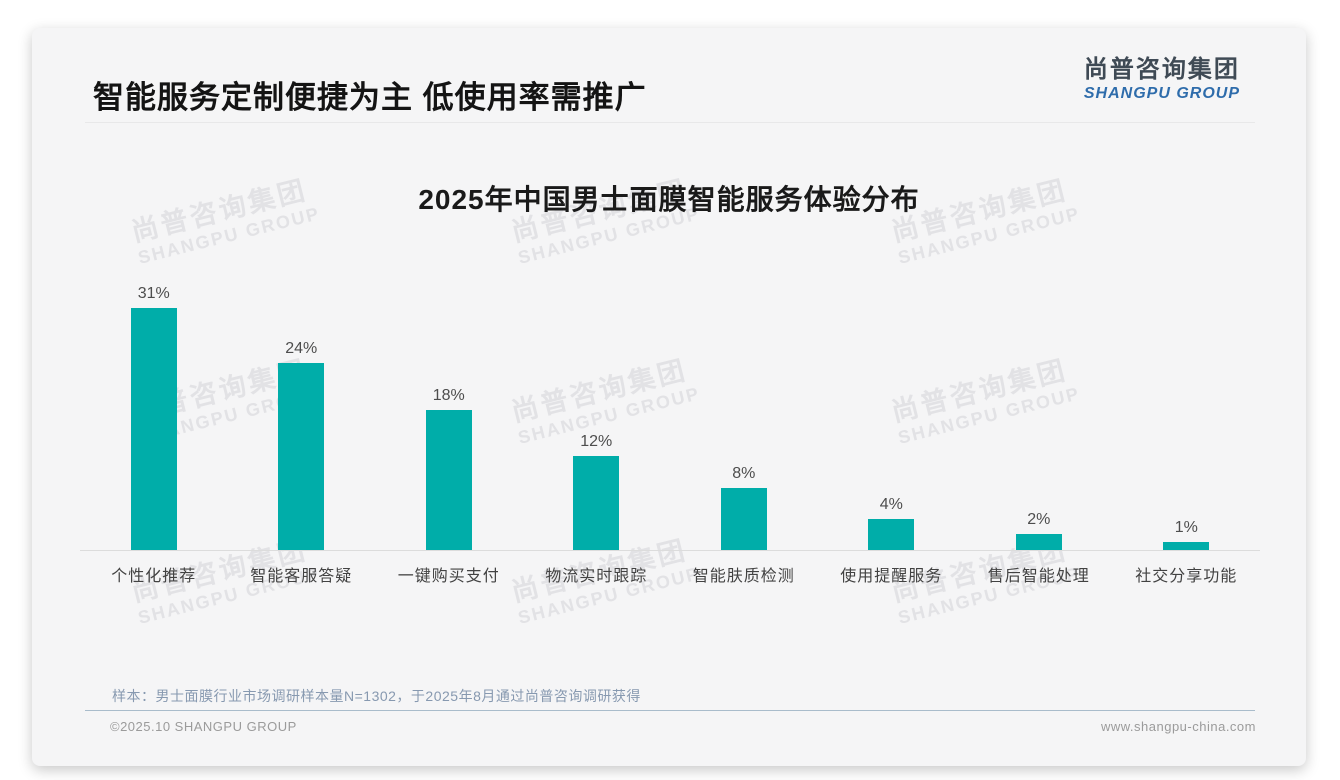 The width and height of the screenshot is (1340, 780). What do you see at coordinates (370, 97) in the screenshot?
I see `page-title: 智能服务定制便捷为主 低使用率需推广` at bounding box center [370, 97].